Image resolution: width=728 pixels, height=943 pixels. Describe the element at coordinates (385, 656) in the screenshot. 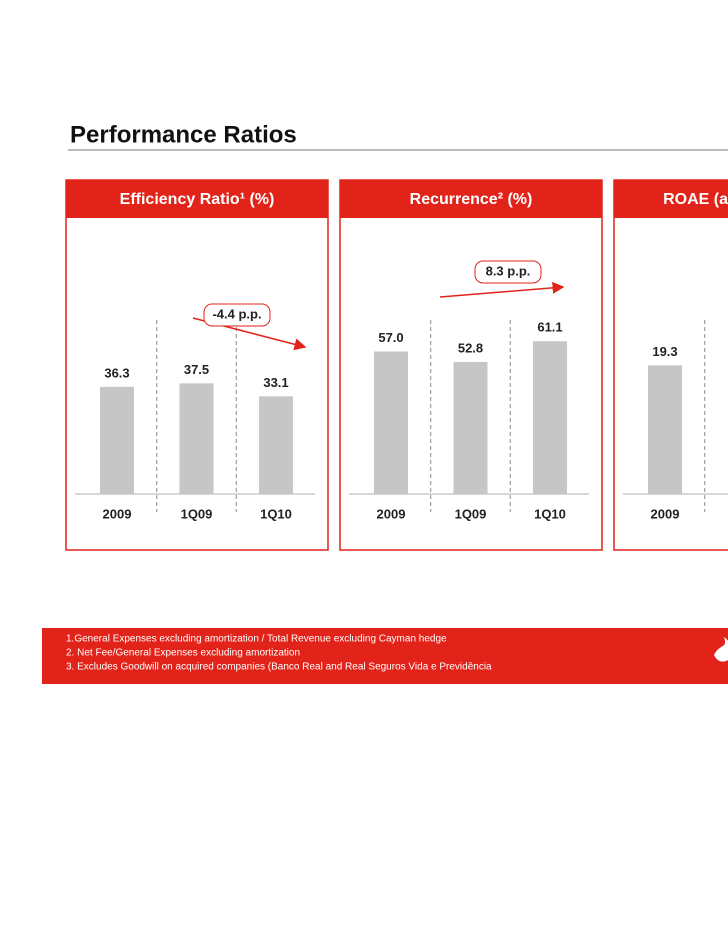

I see `footer-band` at that location.